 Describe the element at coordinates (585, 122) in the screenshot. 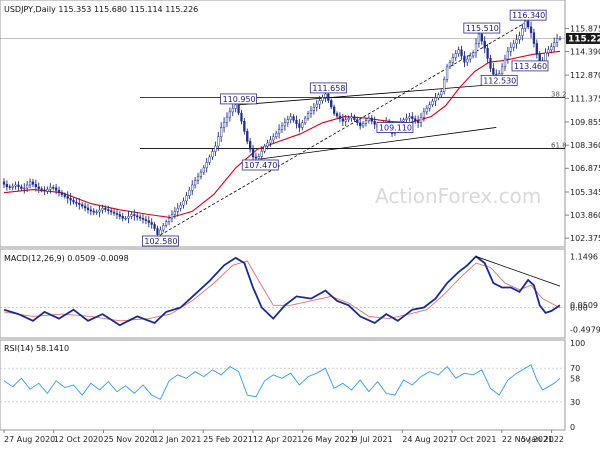

I see `price-y-label: 109.855` at that location.